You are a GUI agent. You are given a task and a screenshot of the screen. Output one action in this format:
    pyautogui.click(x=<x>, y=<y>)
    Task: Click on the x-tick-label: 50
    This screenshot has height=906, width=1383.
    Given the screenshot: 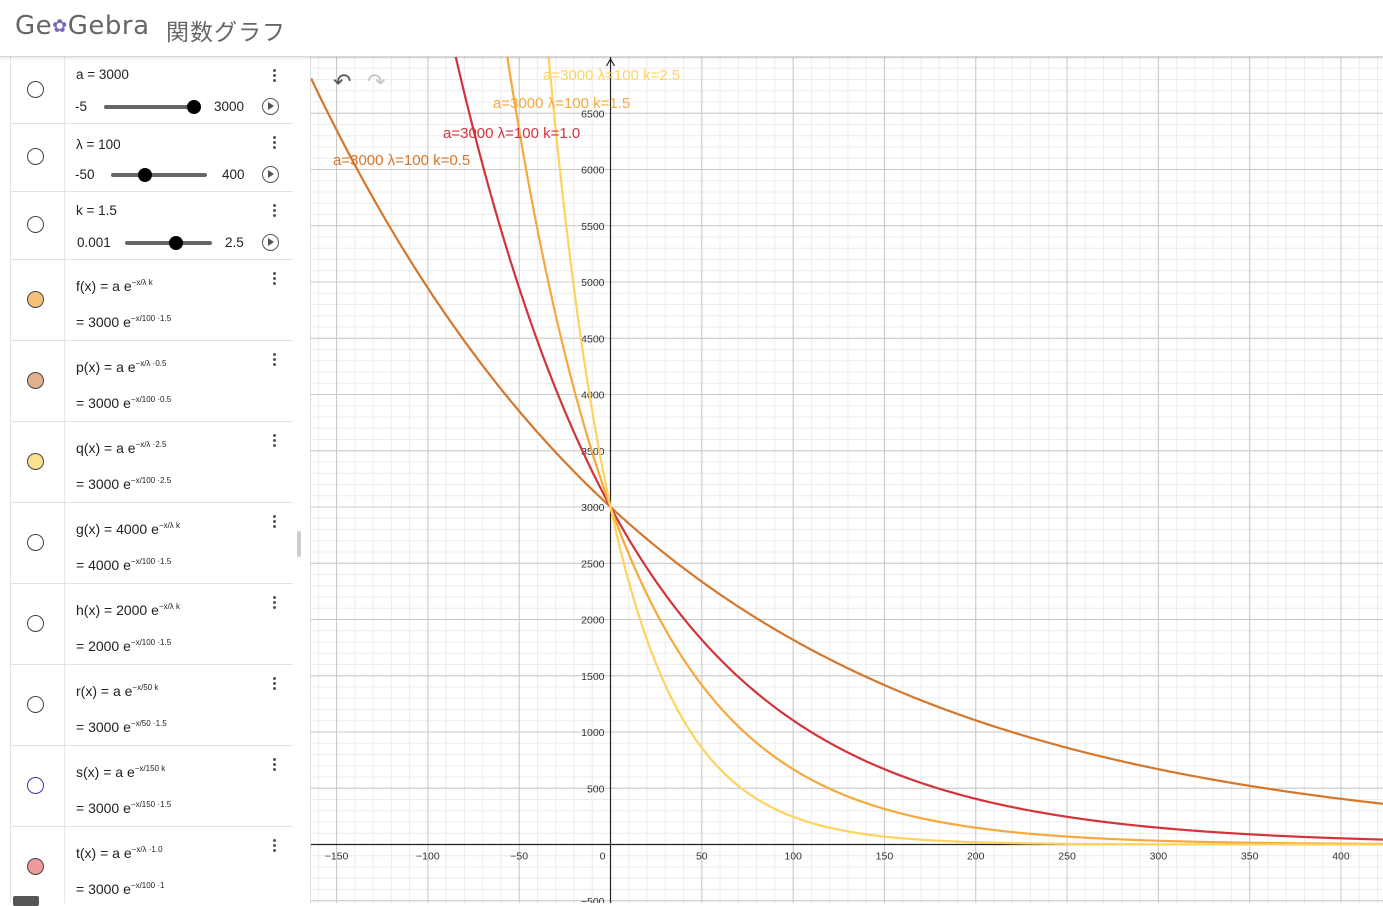 What is the action you would take?
    pyautogui.click(x=702, y=857)
    